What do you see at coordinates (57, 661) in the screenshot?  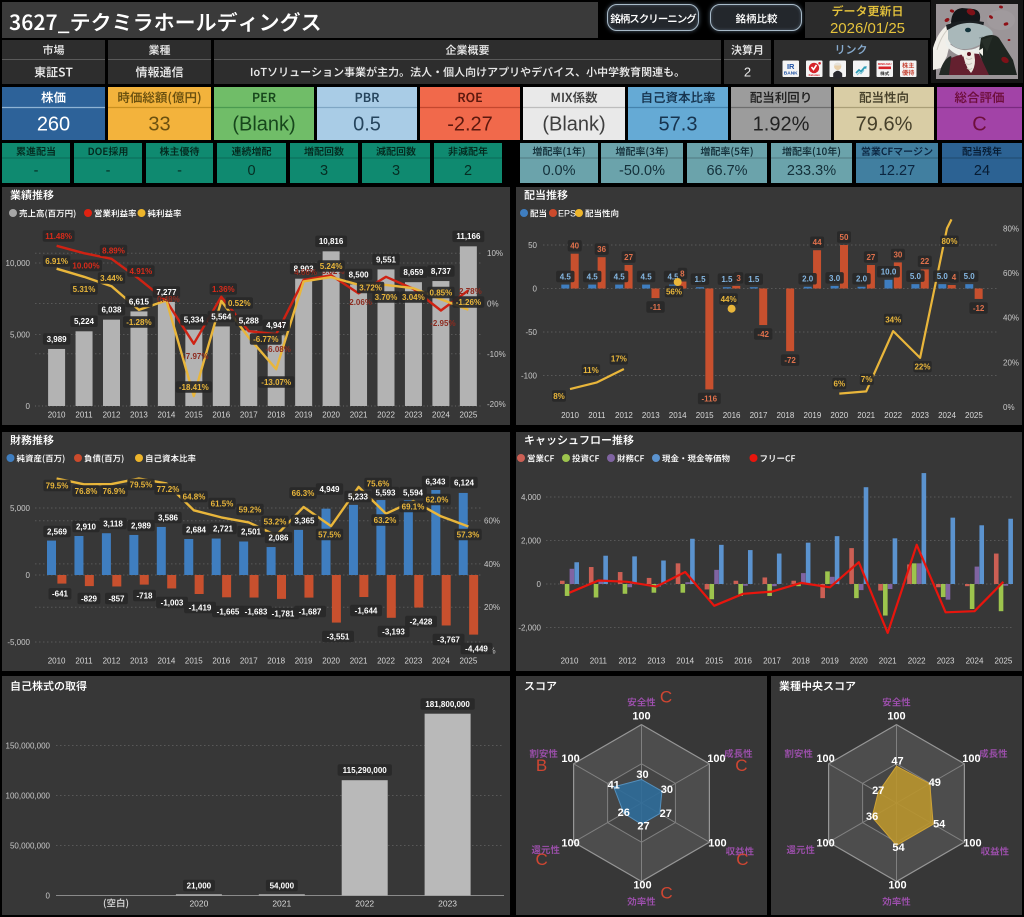 I see `svg-text: 2010` at bounding box center [57, 661].